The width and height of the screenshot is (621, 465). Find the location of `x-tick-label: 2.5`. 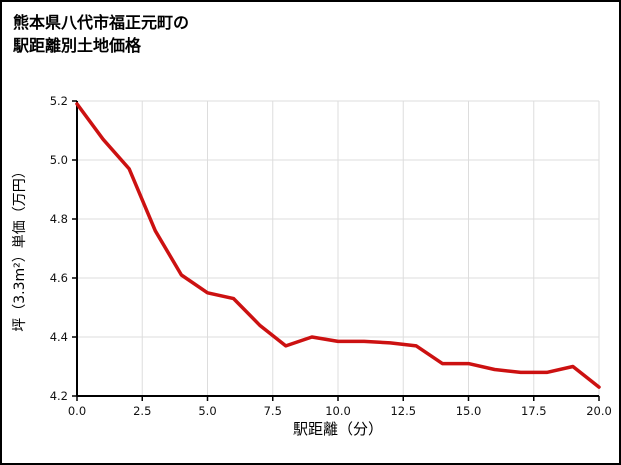

x-tick-label: 2.5 is located at coordinates (142, 411).